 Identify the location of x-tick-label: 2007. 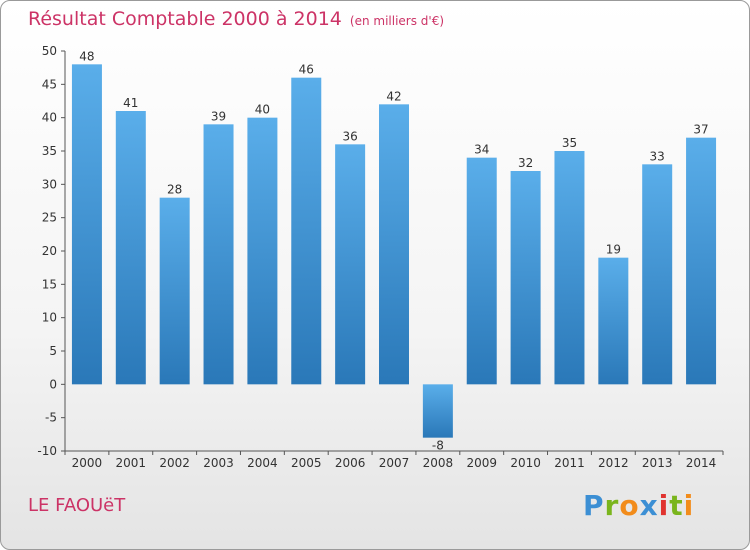
(394, 463).